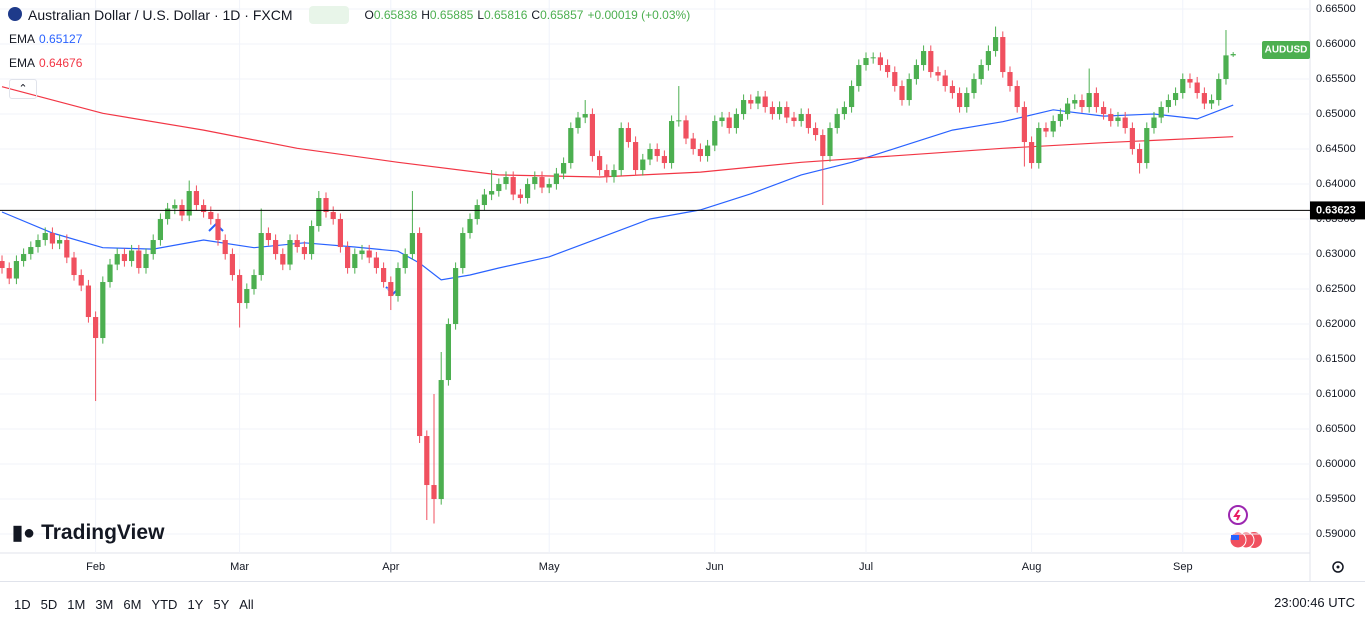 This screenshot has height=626, width=1365. Describe the element at coordinates (536, 15) in the screenshot. I see `ohlc-key: C` at that location.